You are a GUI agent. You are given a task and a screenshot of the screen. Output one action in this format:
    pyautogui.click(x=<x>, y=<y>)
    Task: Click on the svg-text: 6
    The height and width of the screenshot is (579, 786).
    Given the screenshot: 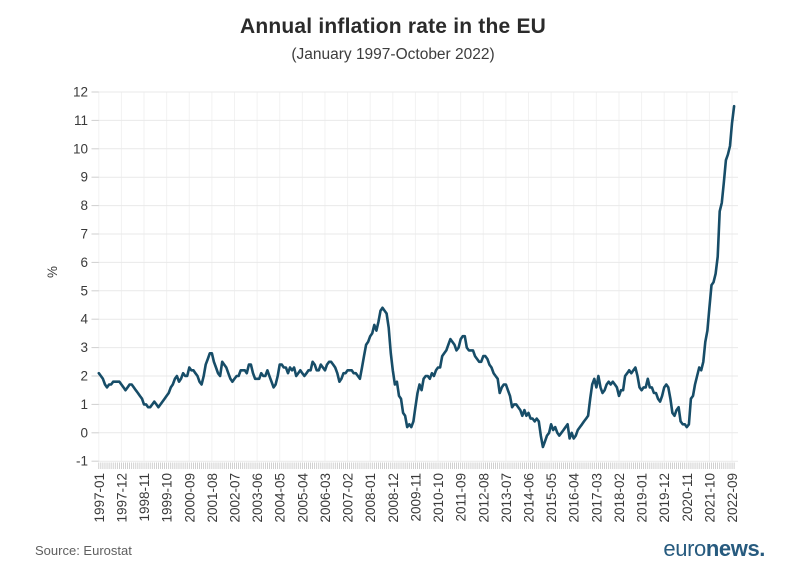 What is the action you would take?
    pyautogui.click(x=84, y=262)
    